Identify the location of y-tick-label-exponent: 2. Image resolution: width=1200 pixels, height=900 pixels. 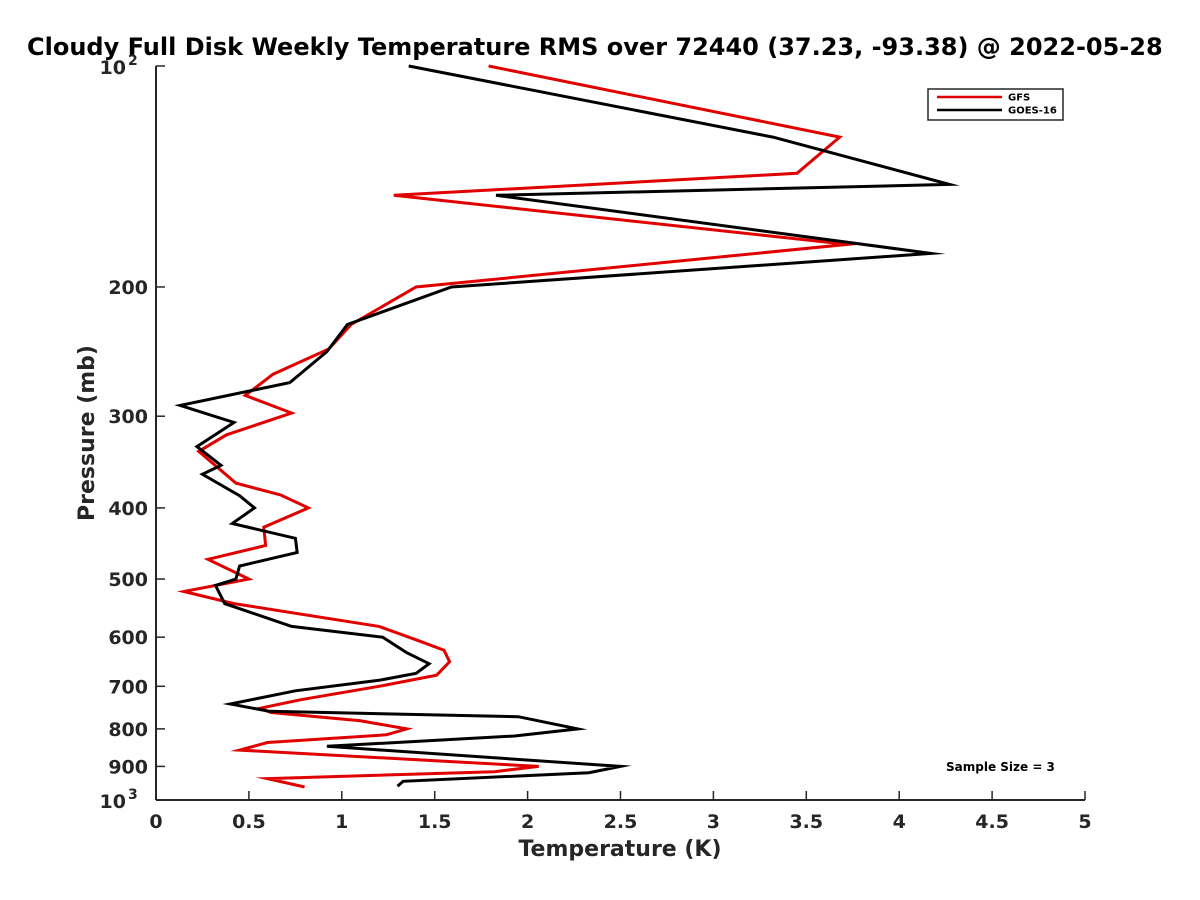
(133, 61).